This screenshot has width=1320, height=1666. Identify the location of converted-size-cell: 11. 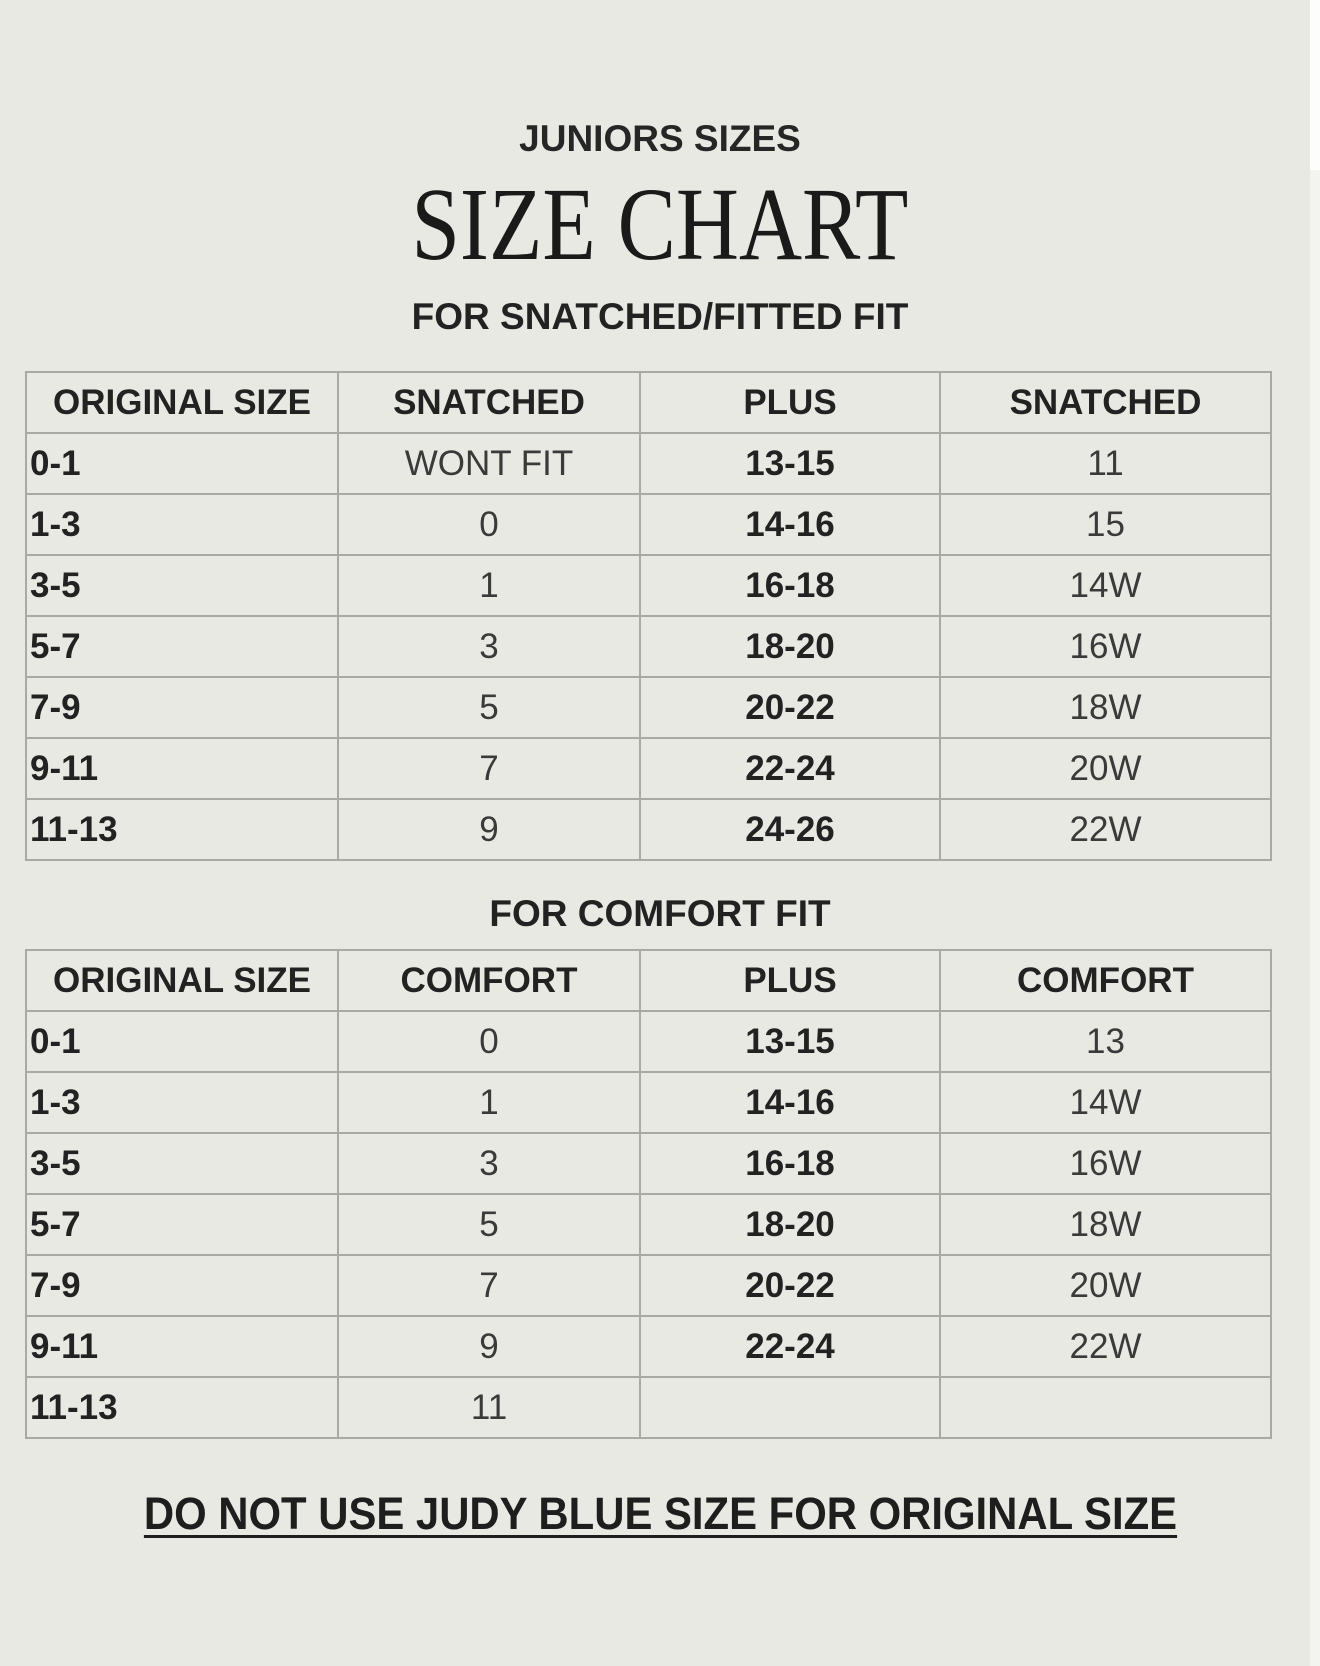
(489, 1407).